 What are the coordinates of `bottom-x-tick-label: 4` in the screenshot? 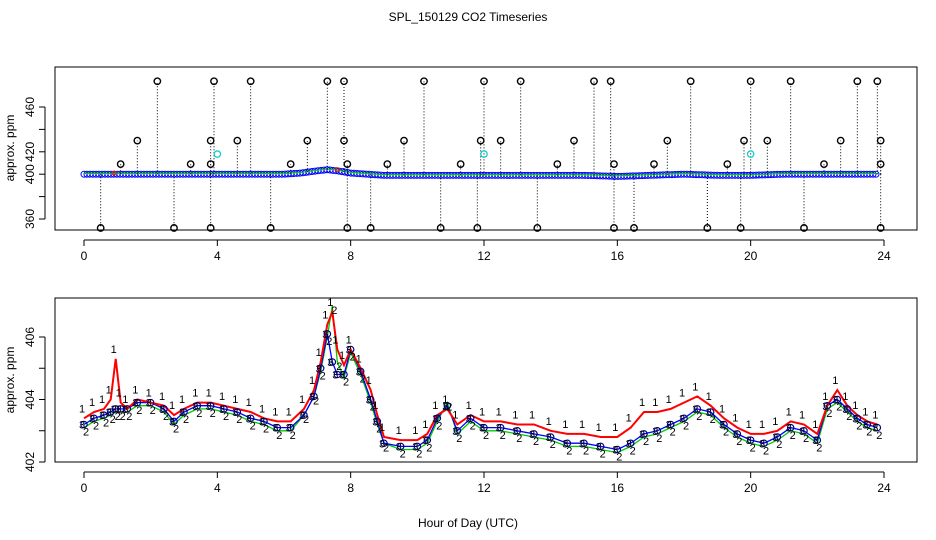 It's located at (217, 488).